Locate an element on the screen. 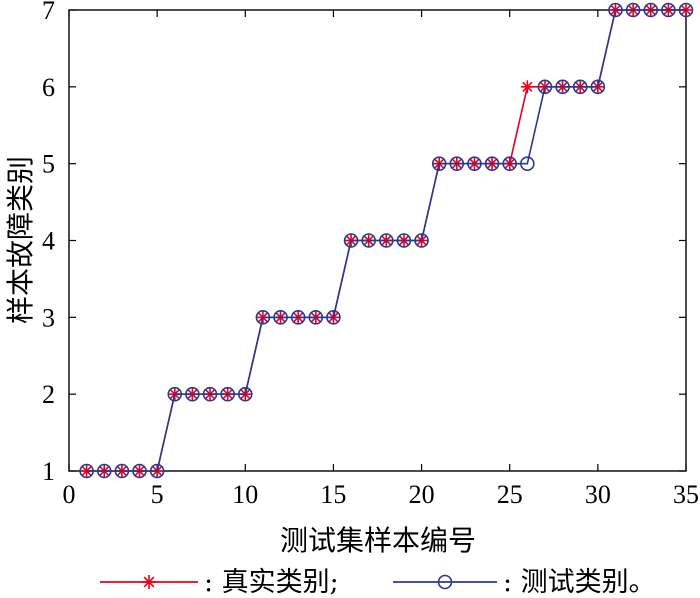 This screenshot has width=700, height=598. legend-item-1: : 真实类别; is located at coordinates (219, 582).